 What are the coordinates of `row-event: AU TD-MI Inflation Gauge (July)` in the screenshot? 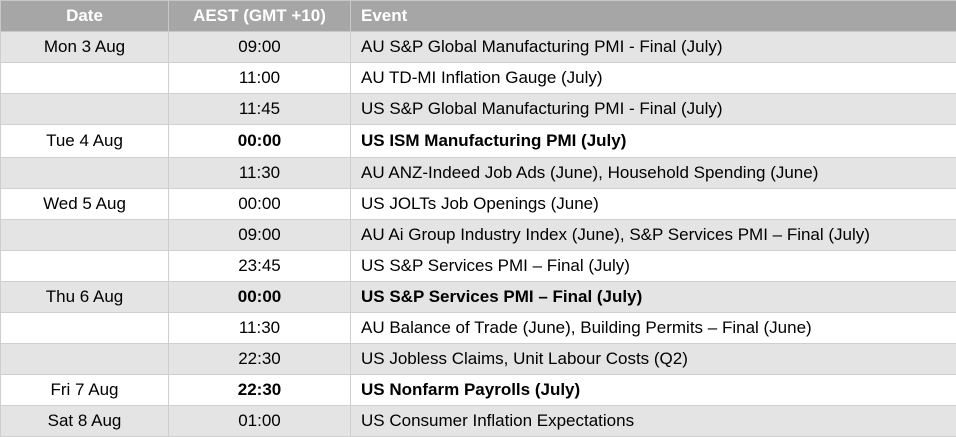 It's located at (653, 78).